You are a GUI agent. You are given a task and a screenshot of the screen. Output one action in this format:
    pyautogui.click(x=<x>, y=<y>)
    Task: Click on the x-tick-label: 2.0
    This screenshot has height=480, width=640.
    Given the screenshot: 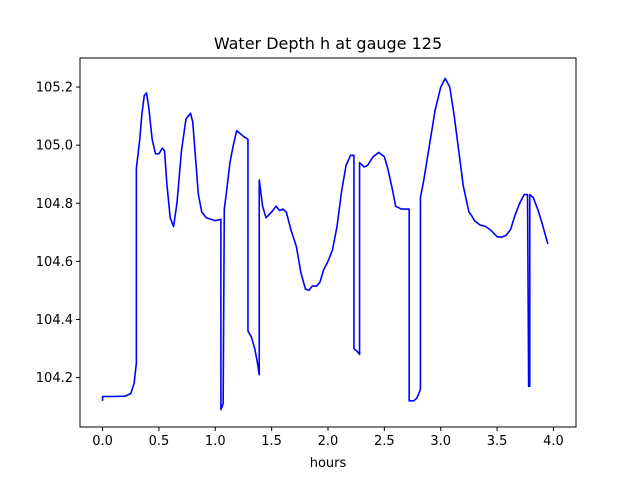 What is the action you would take?
    pyautogui.click(x=328, y=441)
    